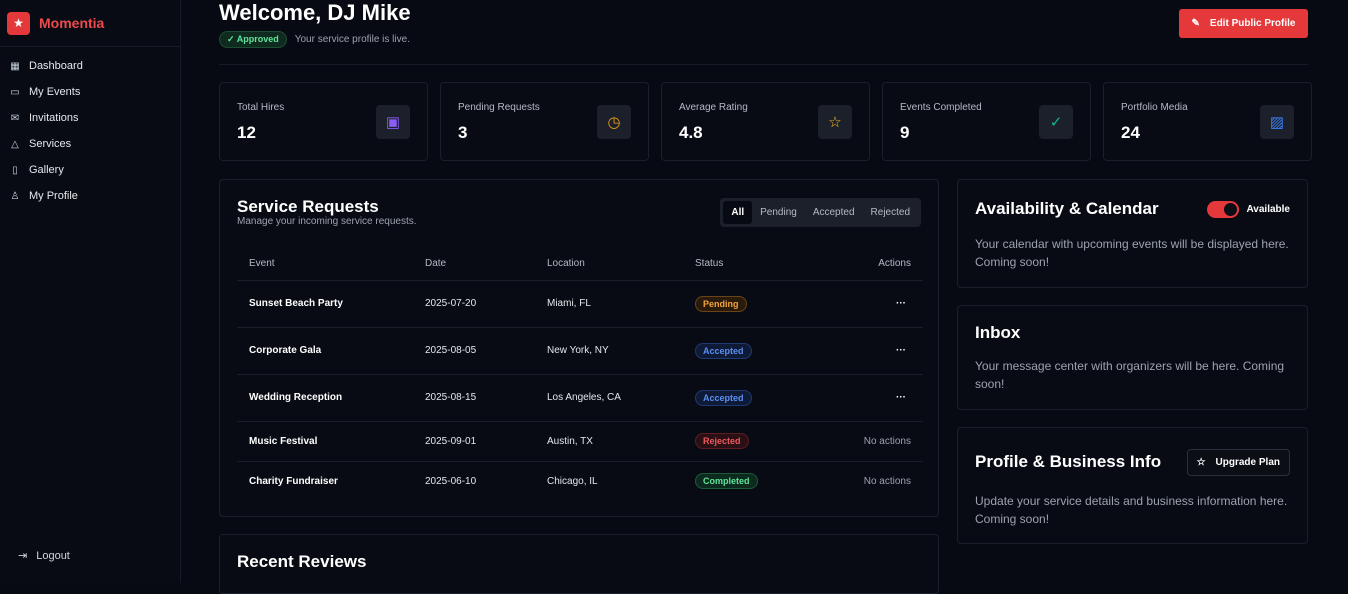  I want to click on profile-status: ✓ Approved Your service profile is live., so click(314, 39).